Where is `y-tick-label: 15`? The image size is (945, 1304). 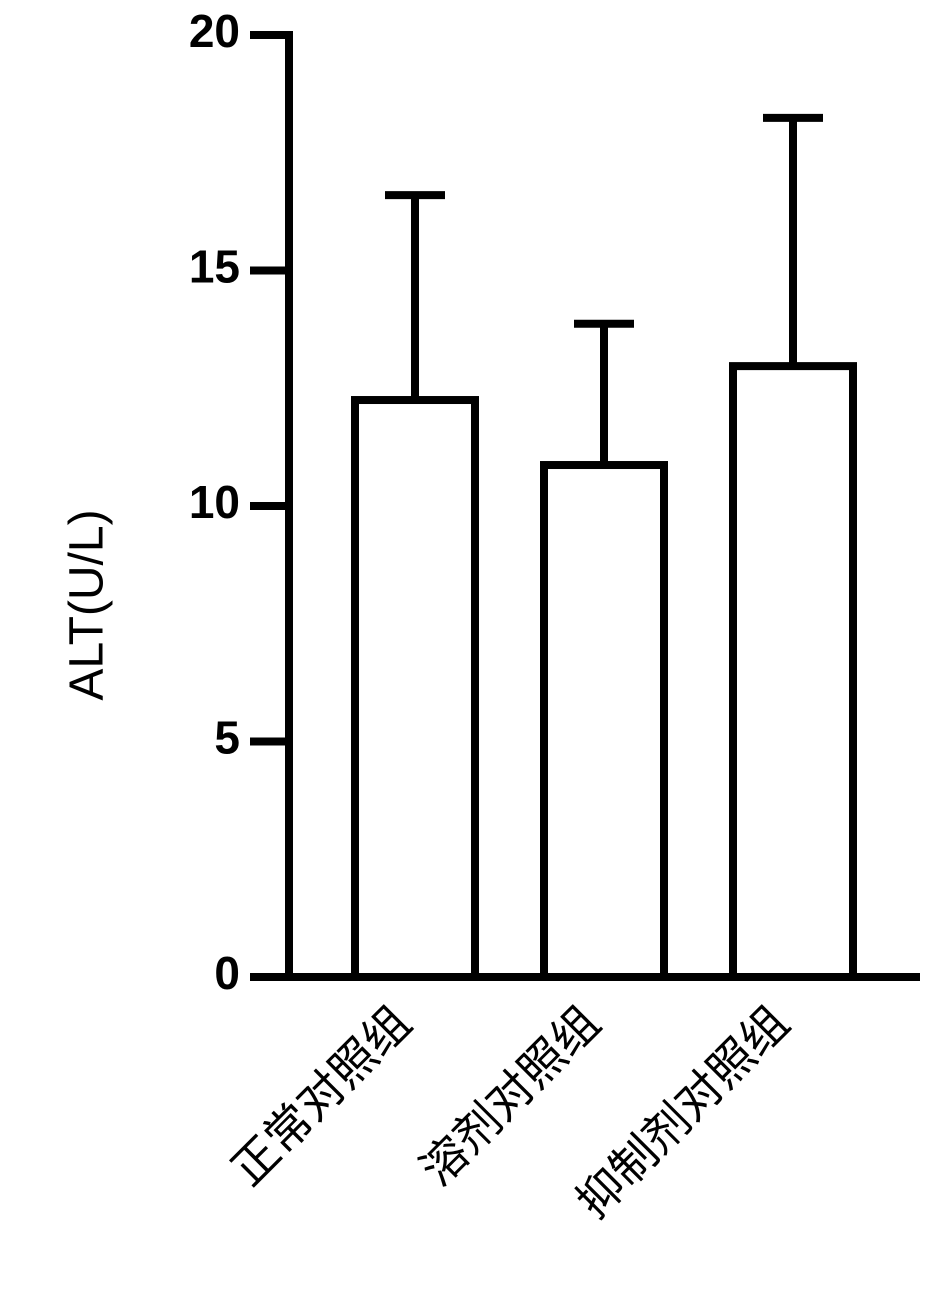
y-tick-label: 15 is located at coordinates (214, 267).